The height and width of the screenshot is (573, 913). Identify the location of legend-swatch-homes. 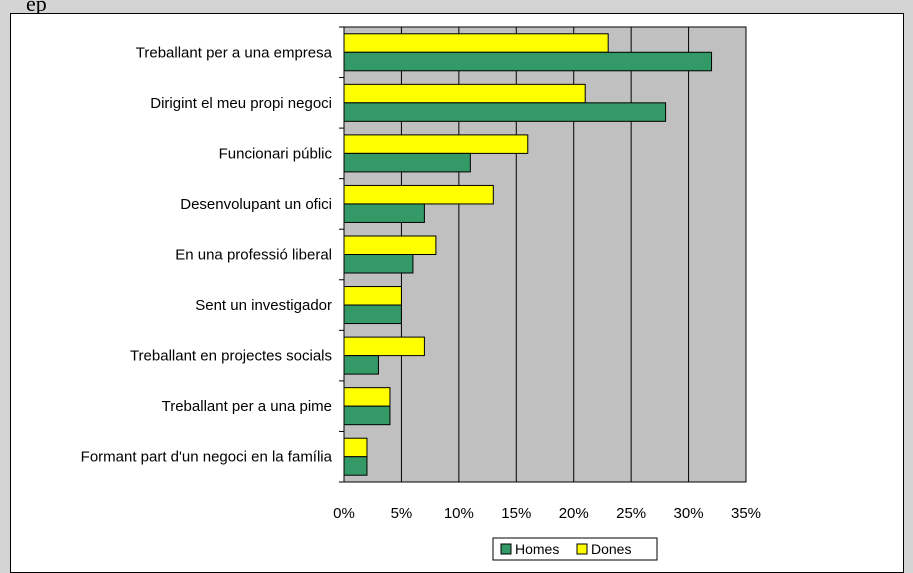
(506, 549).